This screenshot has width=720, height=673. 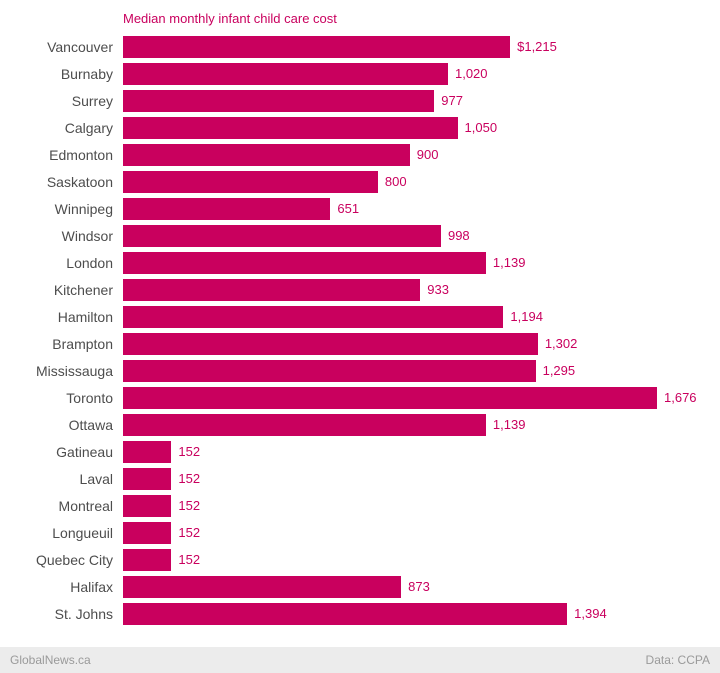 I want to click on footer: GlobalNews.ca Data: CCPA, so click(x=360, y=660).